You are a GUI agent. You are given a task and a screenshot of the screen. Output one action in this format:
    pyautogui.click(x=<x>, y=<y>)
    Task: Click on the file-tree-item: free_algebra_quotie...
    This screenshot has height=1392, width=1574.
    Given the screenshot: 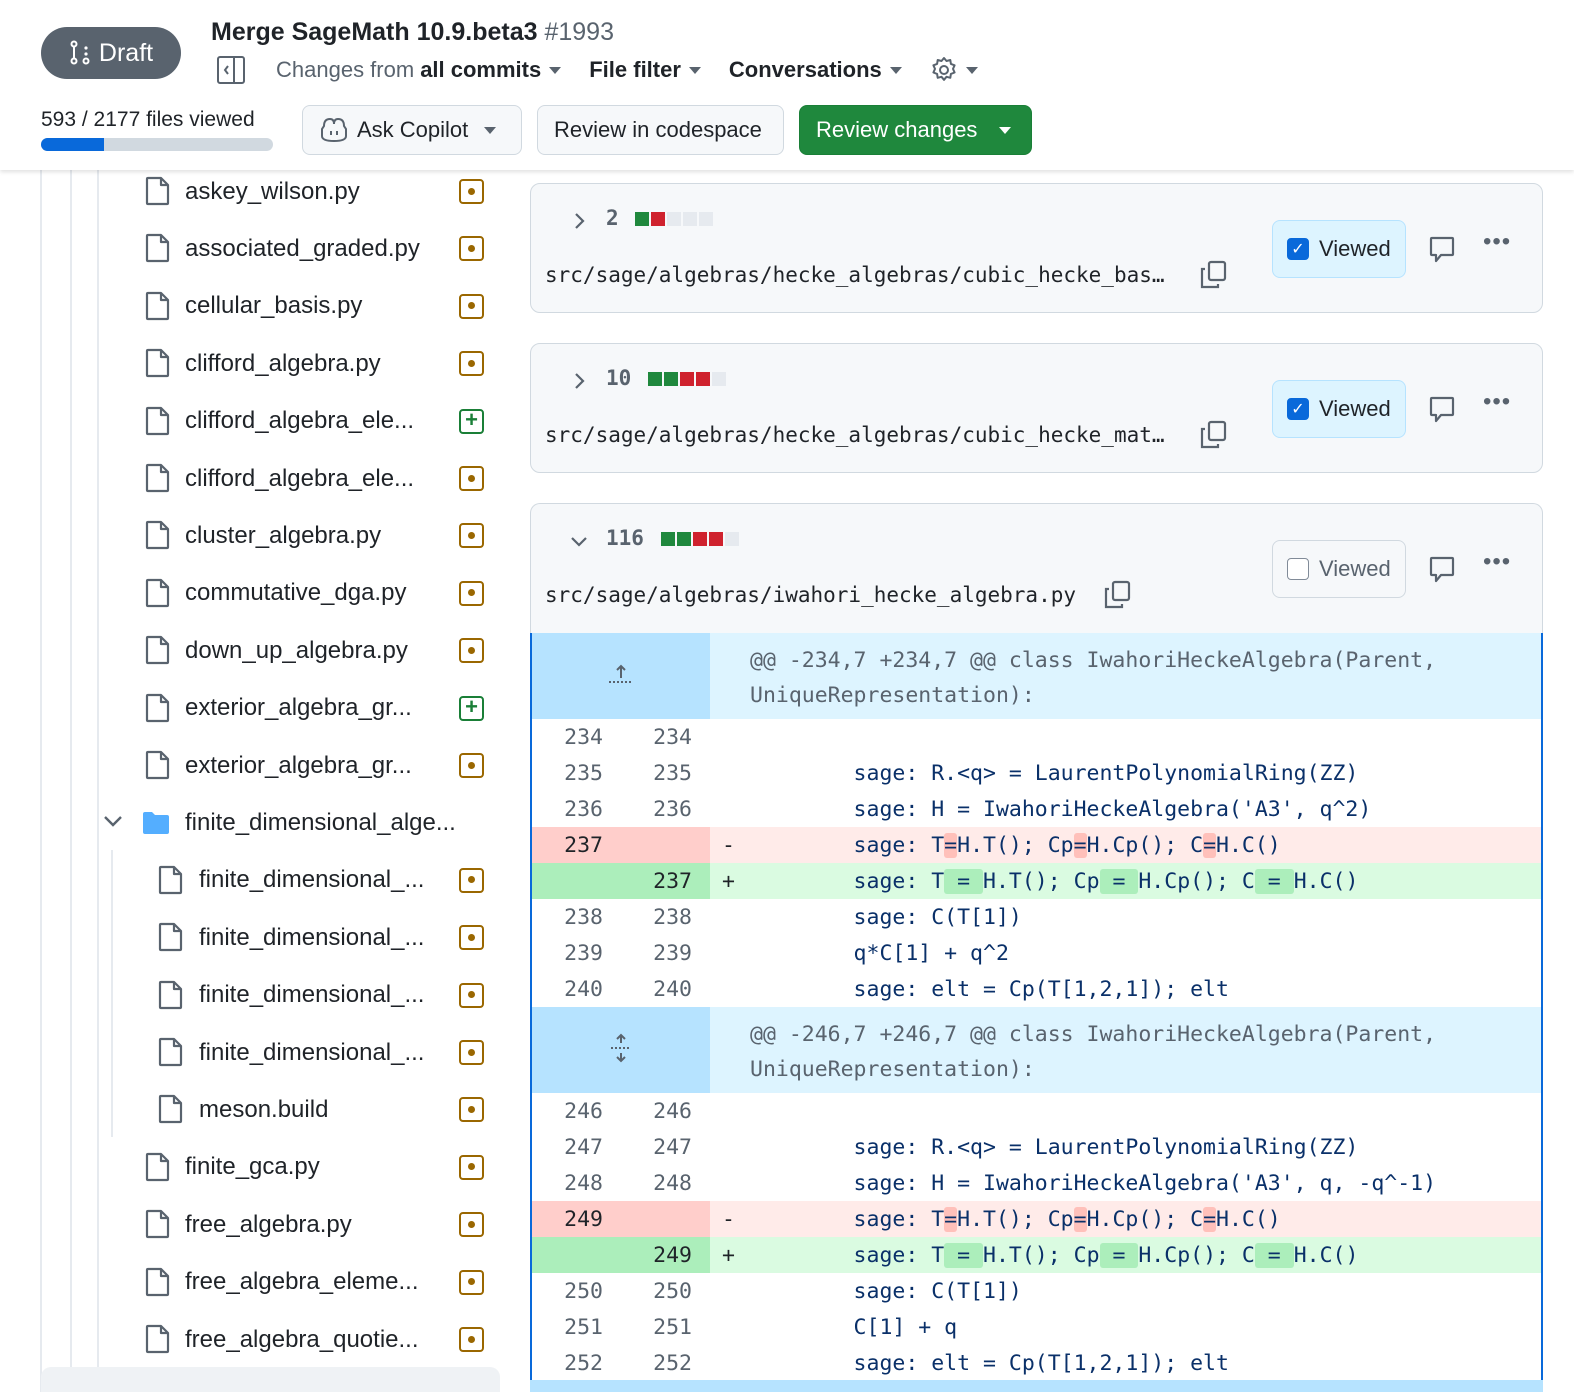 What is the action you would take?
    pyautogui.click(x=250, y=1339)
    